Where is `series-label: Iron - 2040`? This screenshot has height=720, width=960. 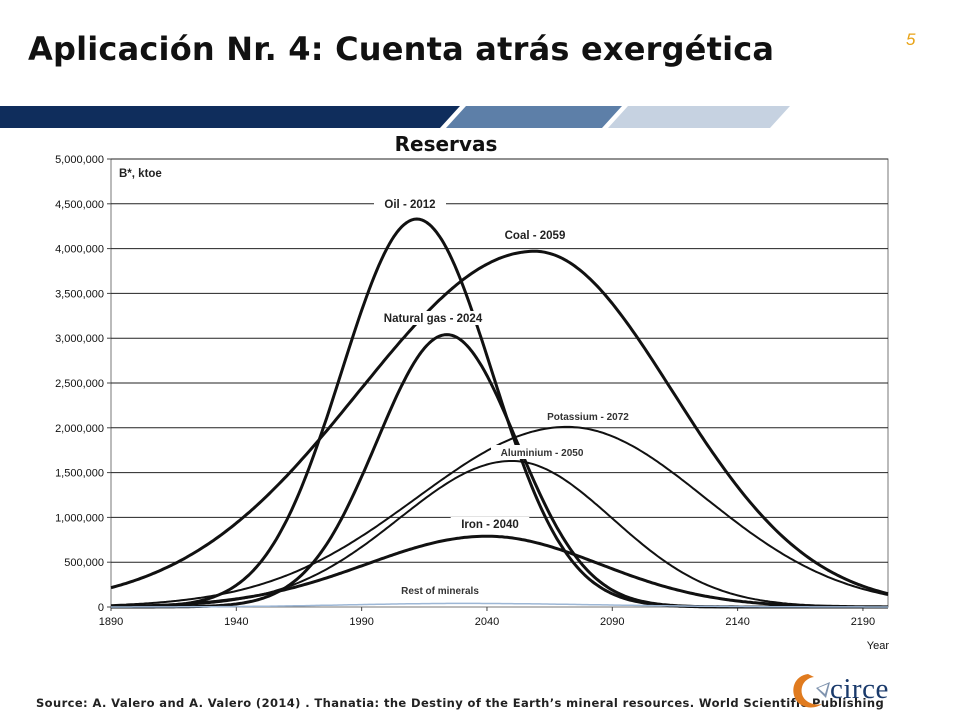
series-label: Iron - 2040 is located at coordinates (490, 525).